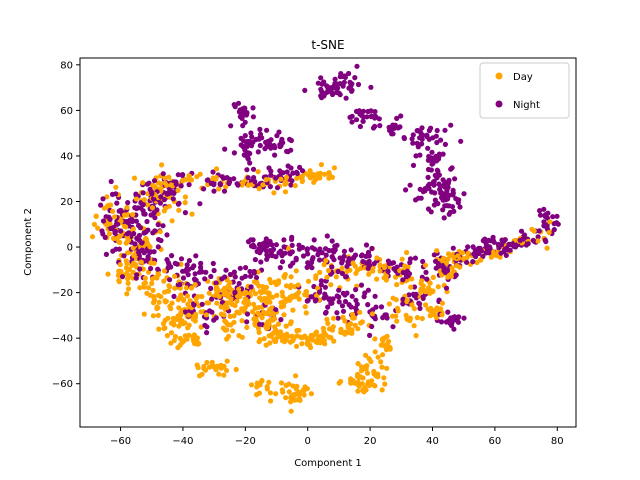 This screenshot has height=480, width=640. I want to click on y-tick-label: 60, so click(66, 111).